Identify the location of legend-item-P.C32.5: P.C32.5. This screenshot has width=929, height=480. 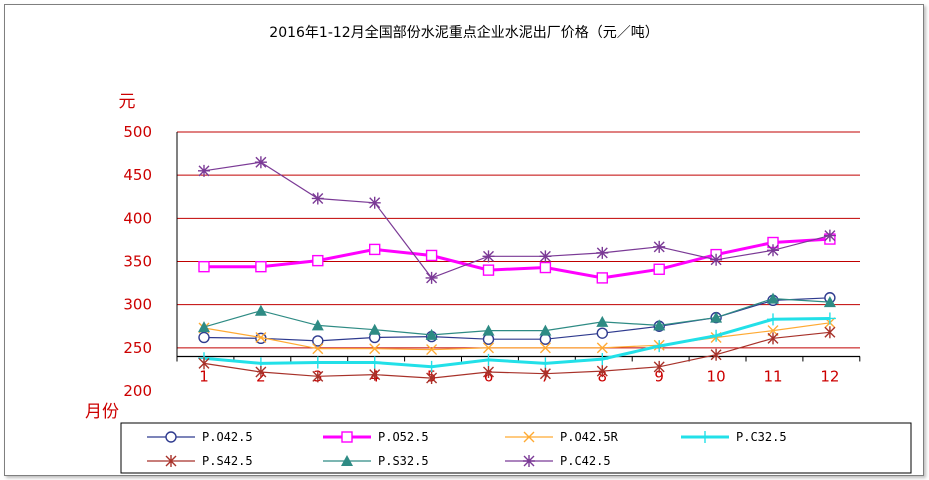
(734, 437).